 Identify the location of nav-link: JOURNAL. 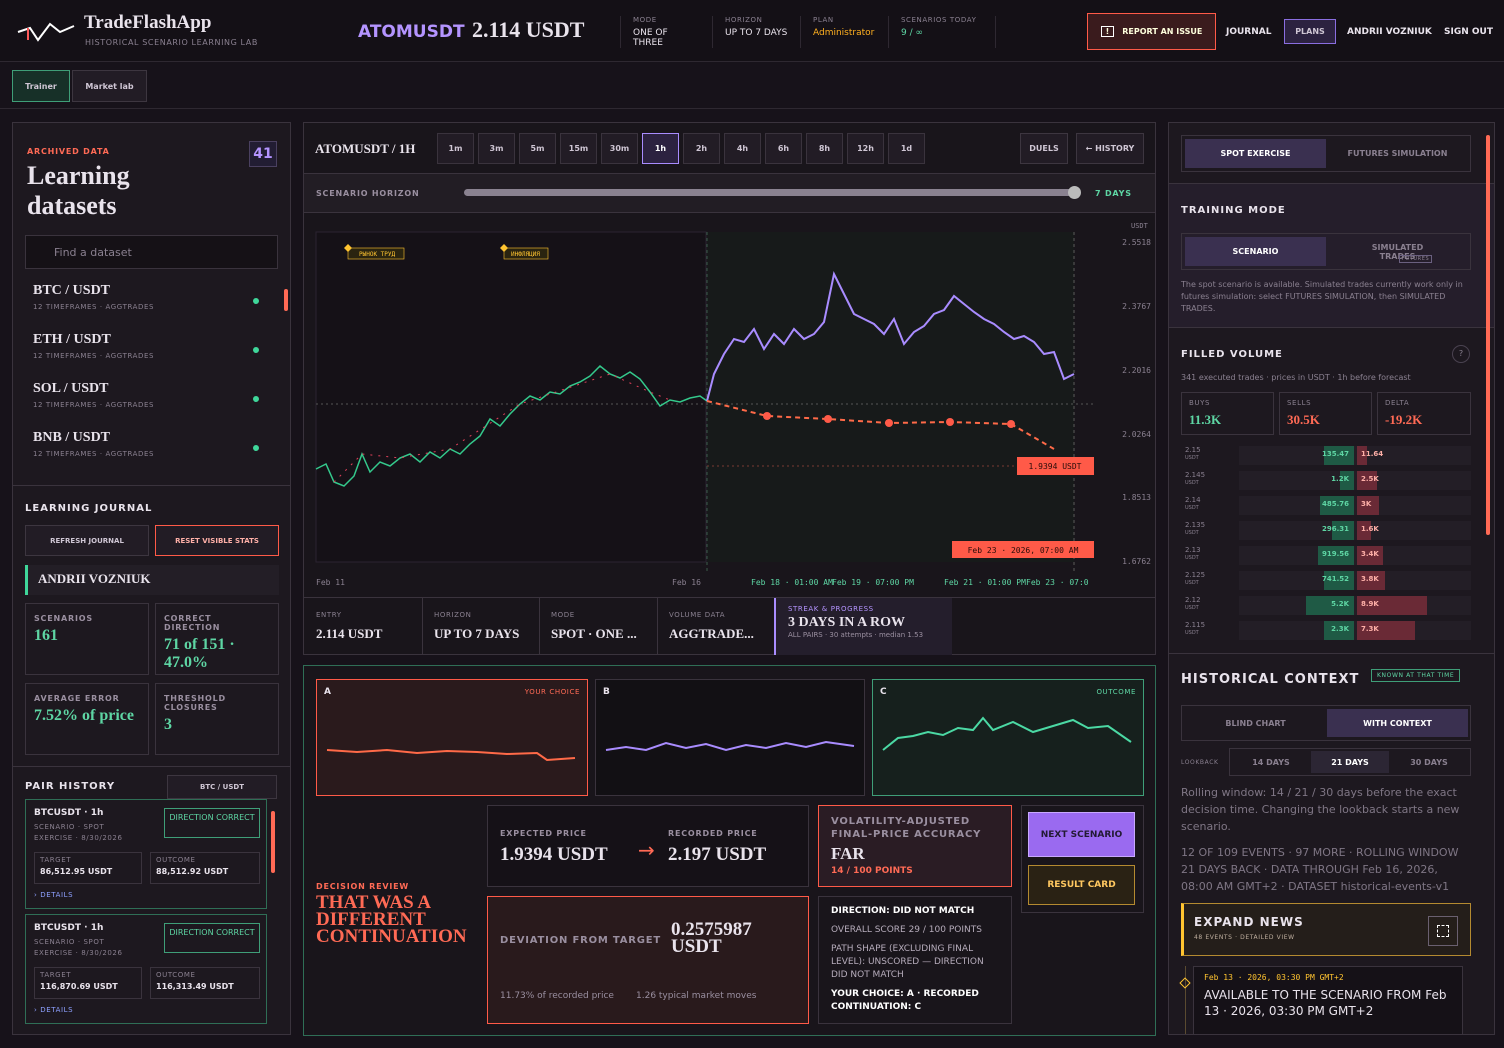
(1249, 32).